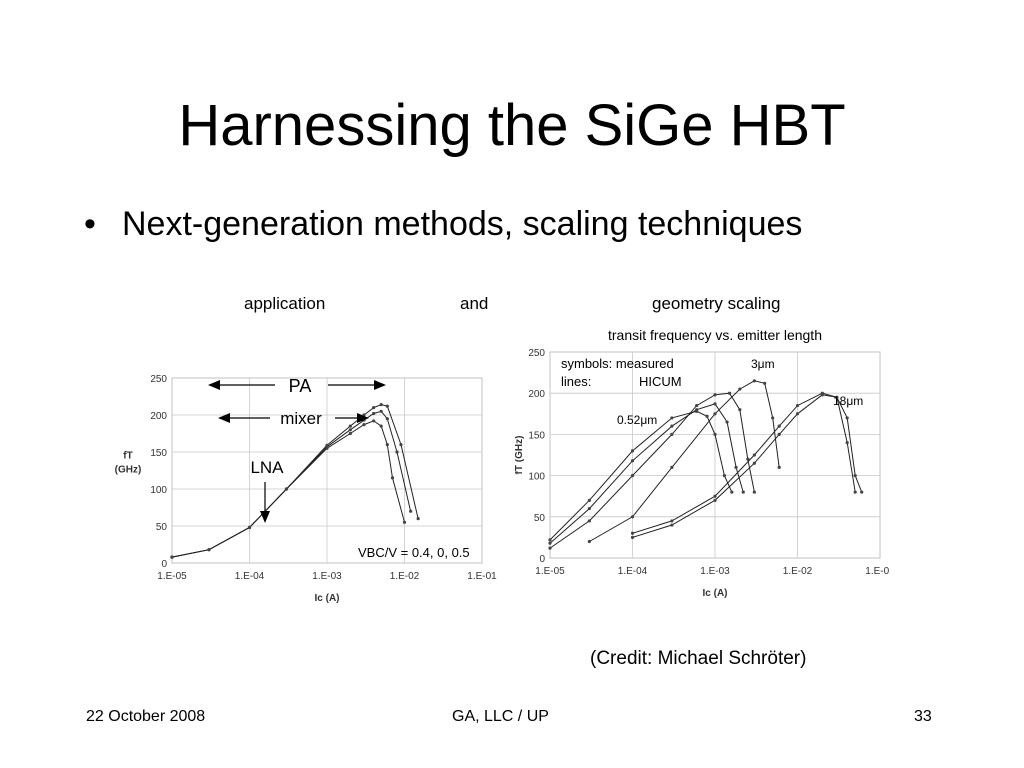 This screenshot has width=1024, height=768. I want to click on footer-center: GA, LLC / UP, so click(500, 716).